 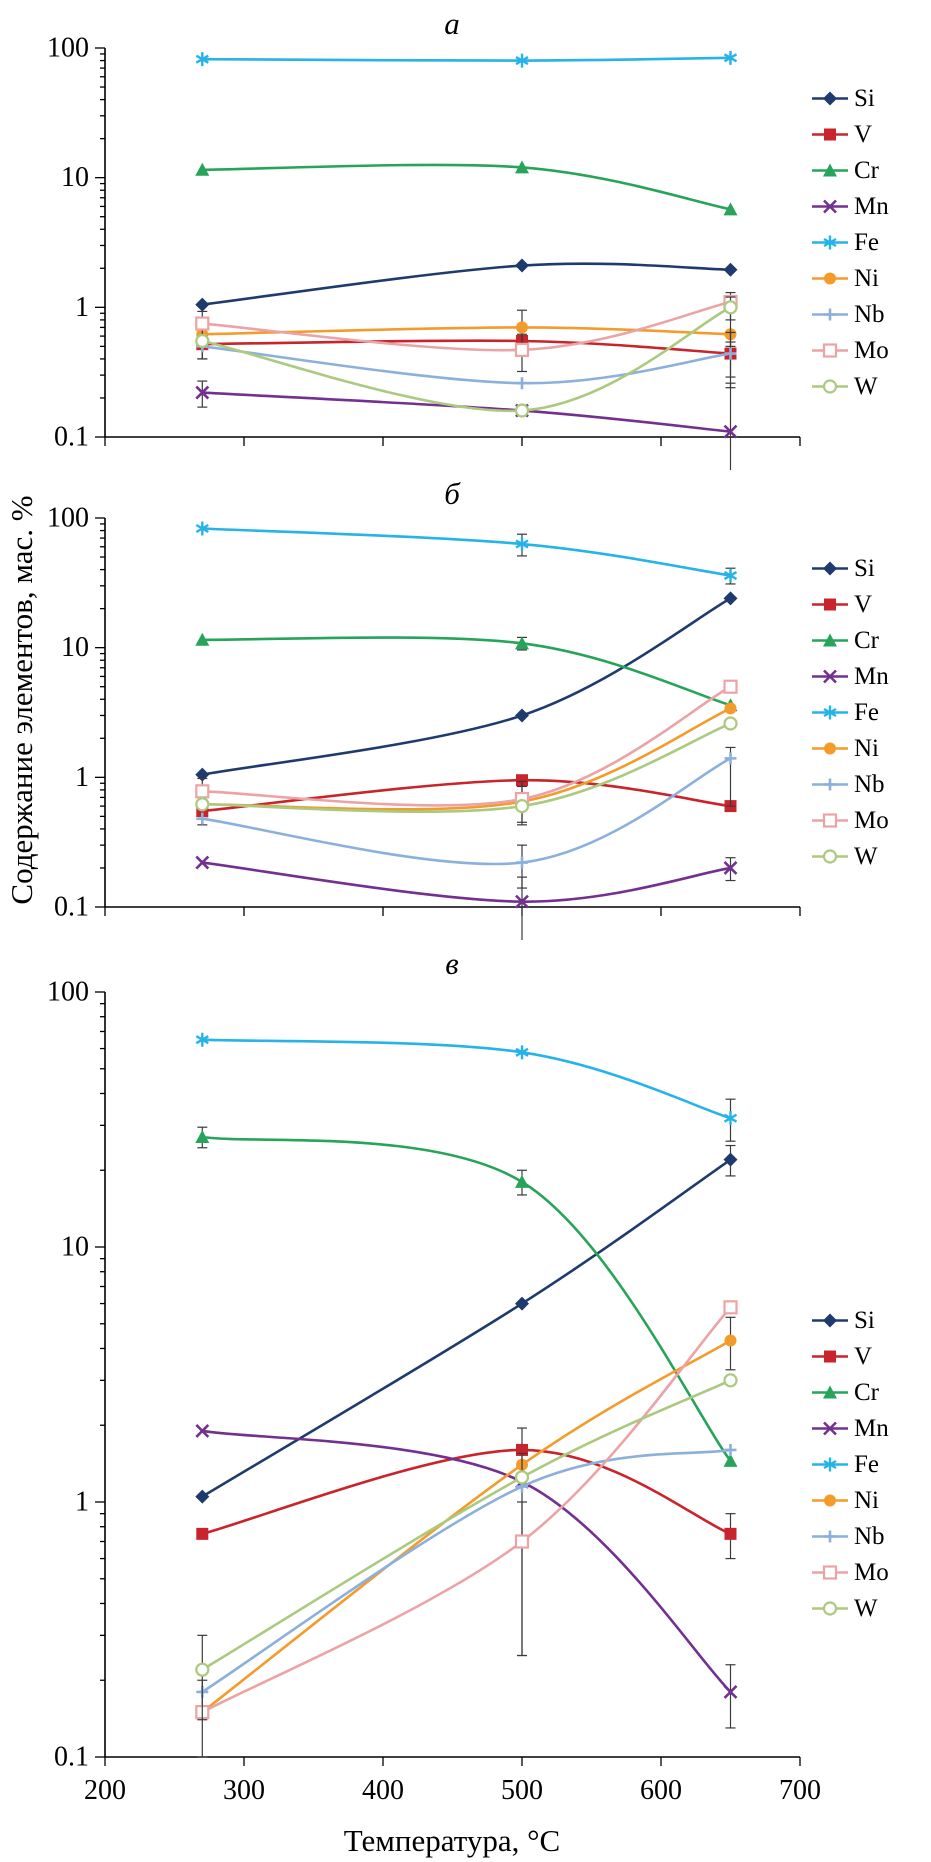 I want to click on series-line-V, so click(x=466, y=1492).